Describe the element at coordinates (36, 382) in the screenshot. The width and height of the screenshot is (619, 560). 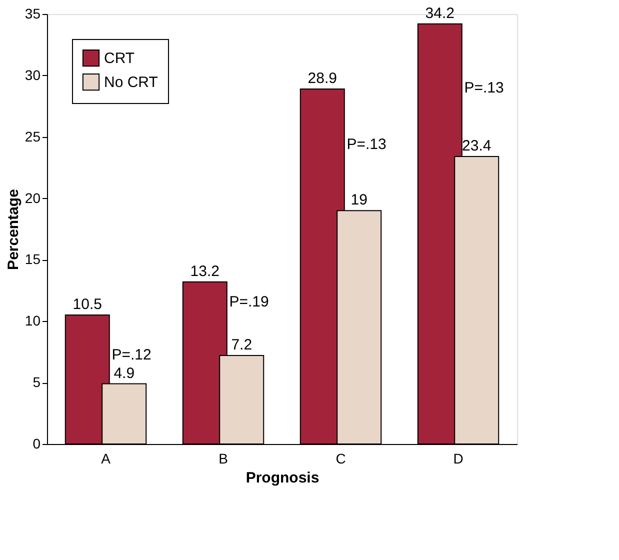
I see `y-tick-label: 5` at that location.